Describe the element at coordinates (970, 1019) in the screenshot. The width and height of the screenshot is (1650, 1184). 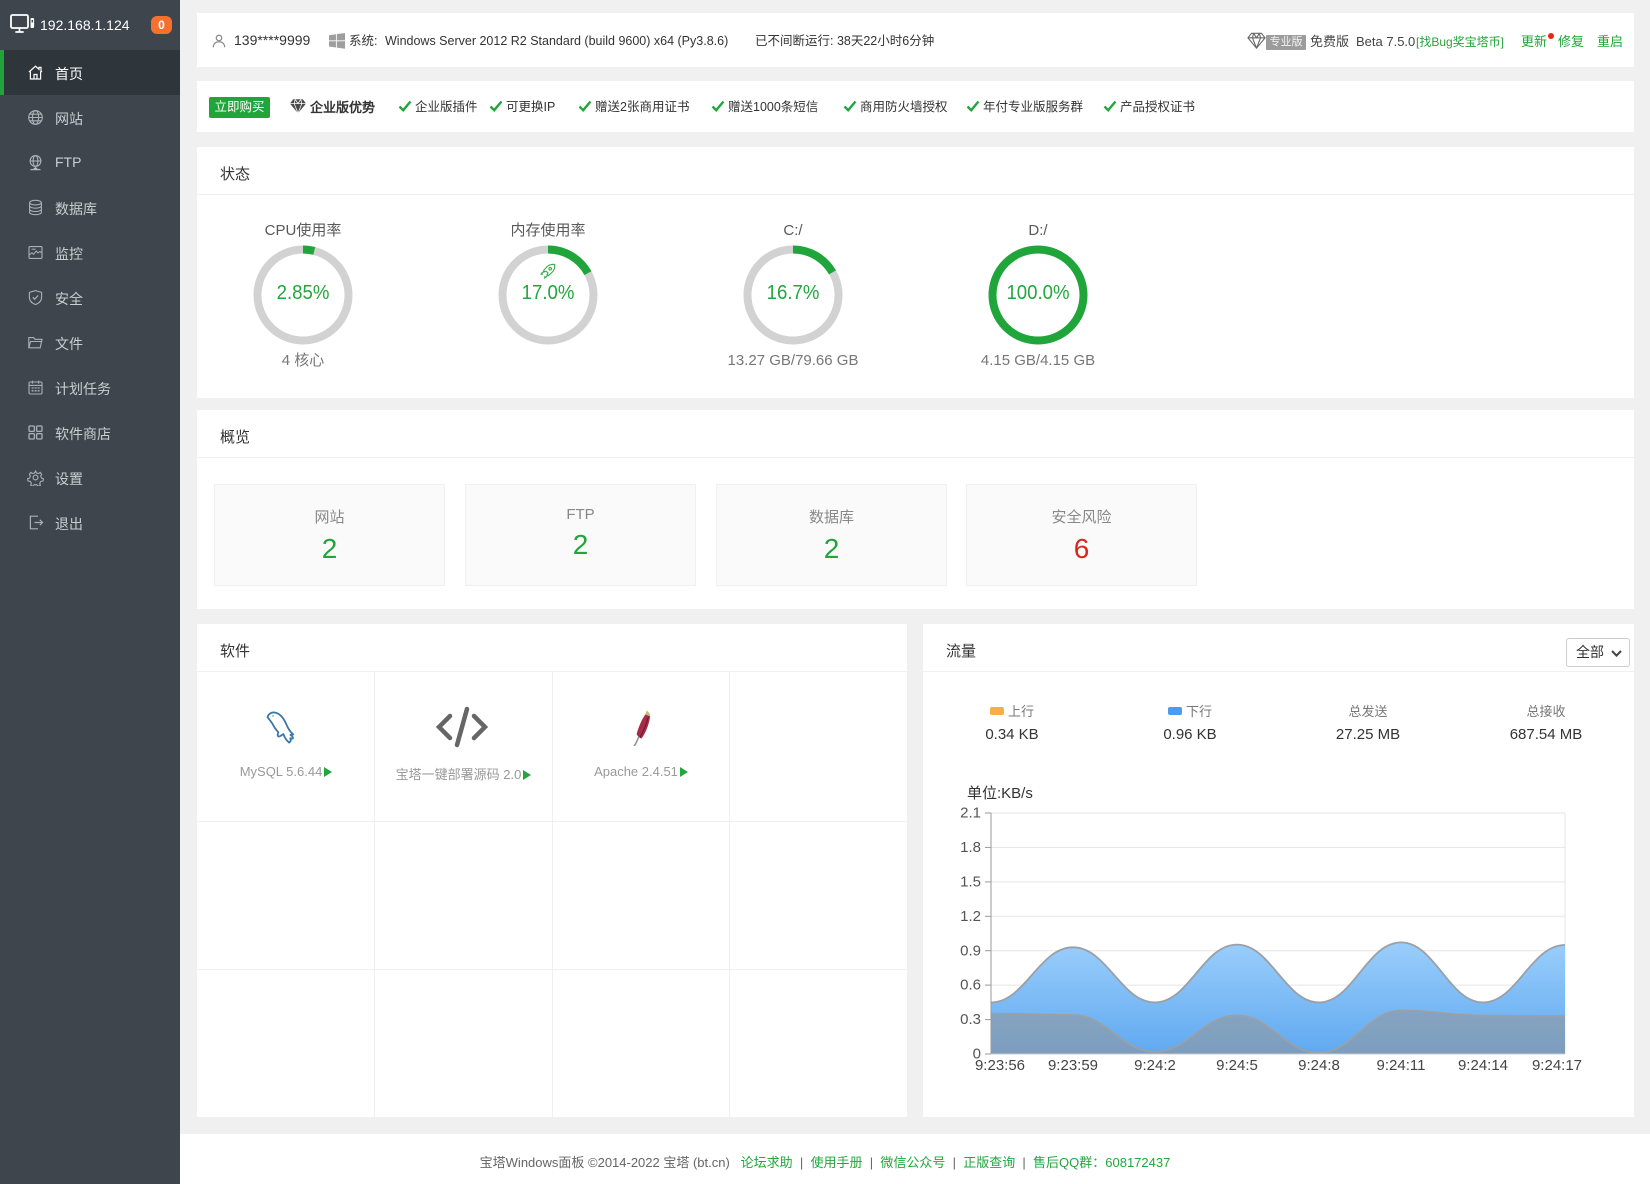
I see `svg-text: 0.3` at that location.